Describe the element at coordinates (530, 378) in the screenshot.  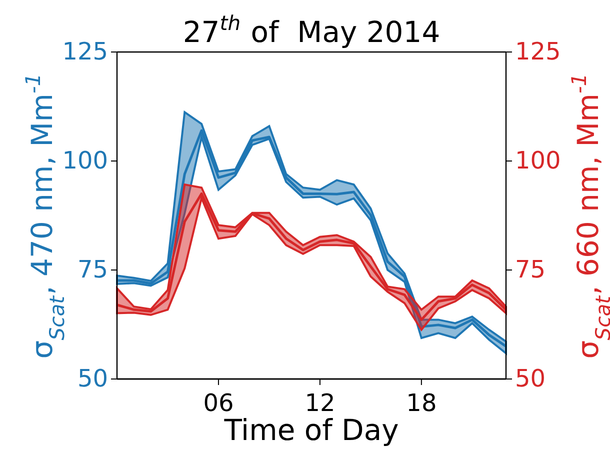
I see `y2-tick-label: 50` at that location.